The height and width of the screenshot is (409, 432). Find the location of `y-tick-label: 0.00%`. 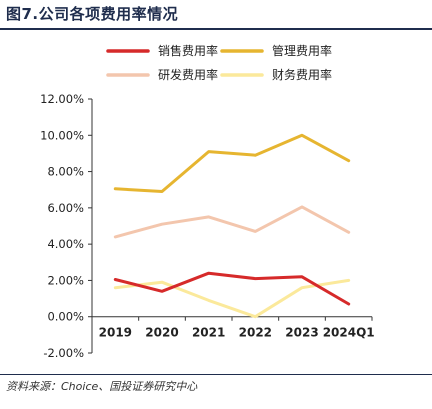

y-tick-label: 0.00% is located at coordinates (65, 317).